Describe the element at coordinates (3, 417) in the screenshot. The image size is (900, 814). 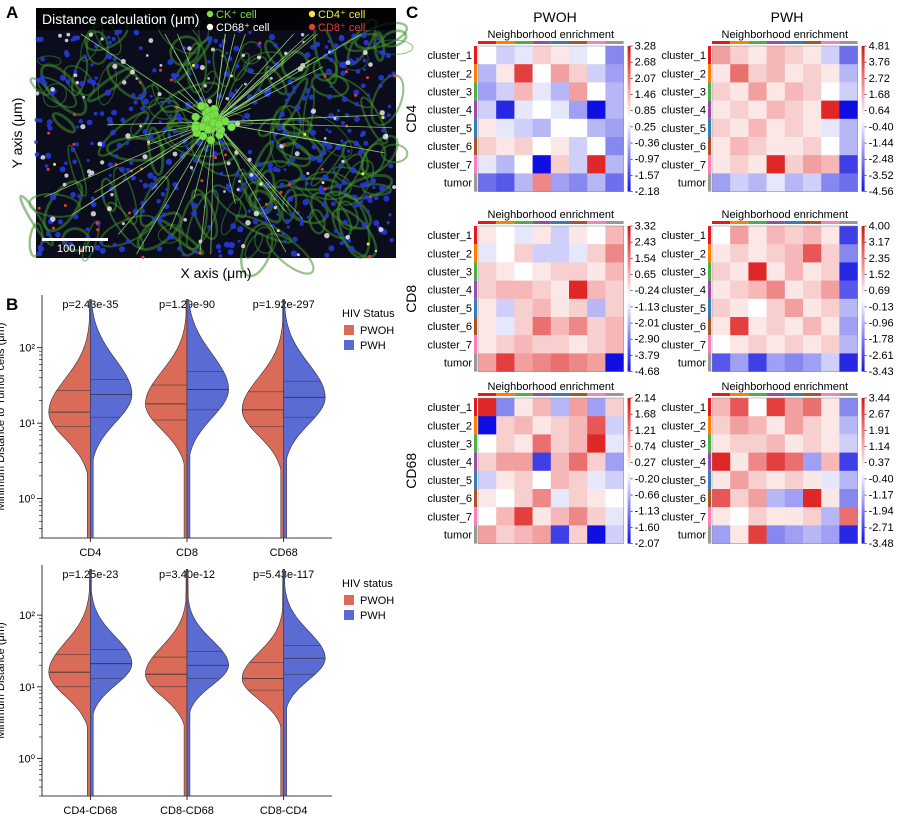
I see `y-axis-label: Minimum Distance to Tumor cells (μm)` at that location.